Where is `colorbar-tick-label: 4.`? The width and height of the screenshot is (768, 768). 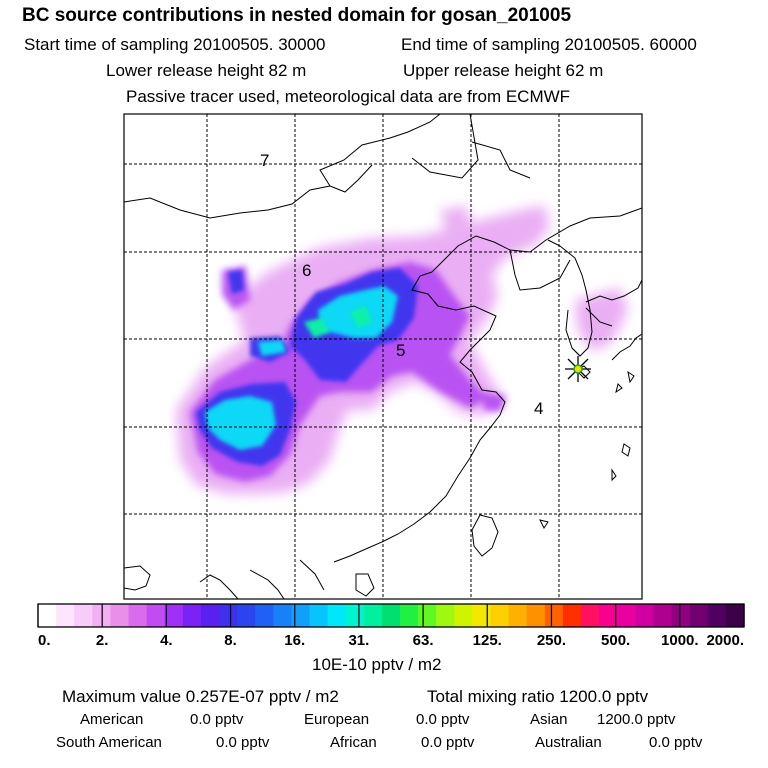
colorbar-tick-label: 4. is located at coordinates (166, 640).